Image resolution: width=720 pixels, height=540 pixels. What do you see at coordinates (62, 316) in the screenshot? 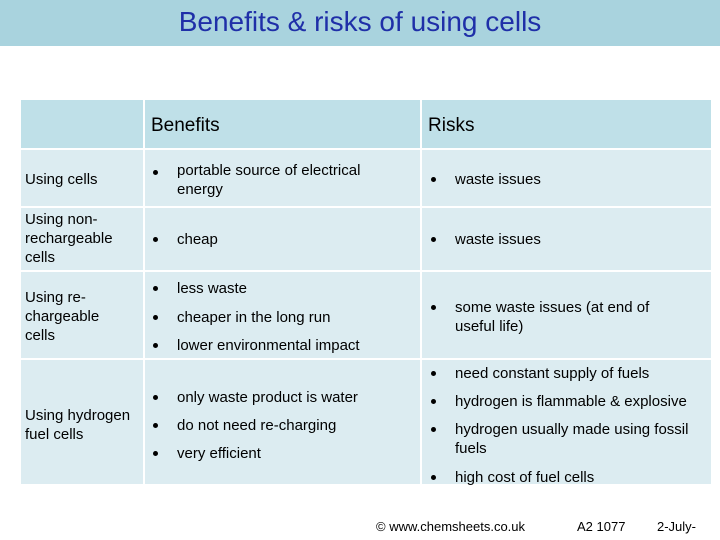
I see `row-label: Using re-chargeable cells` at bounding box center [62, 316].